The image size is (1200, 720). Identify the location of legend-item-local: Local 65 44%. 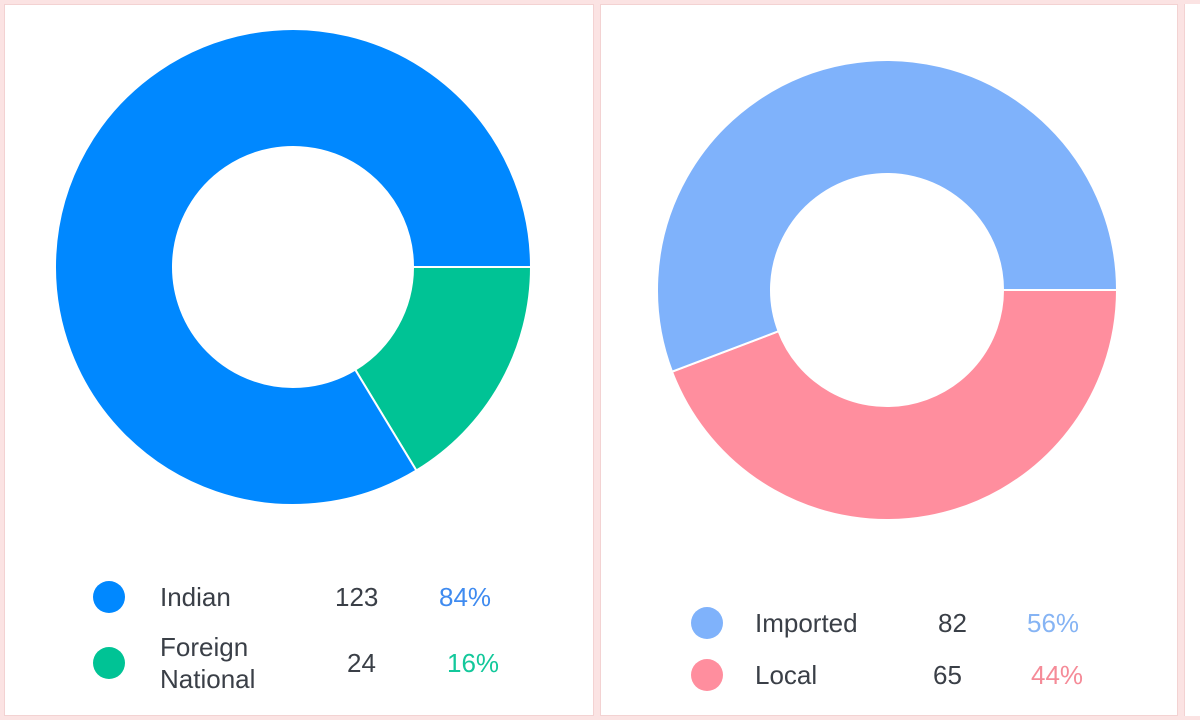
(890, 675).